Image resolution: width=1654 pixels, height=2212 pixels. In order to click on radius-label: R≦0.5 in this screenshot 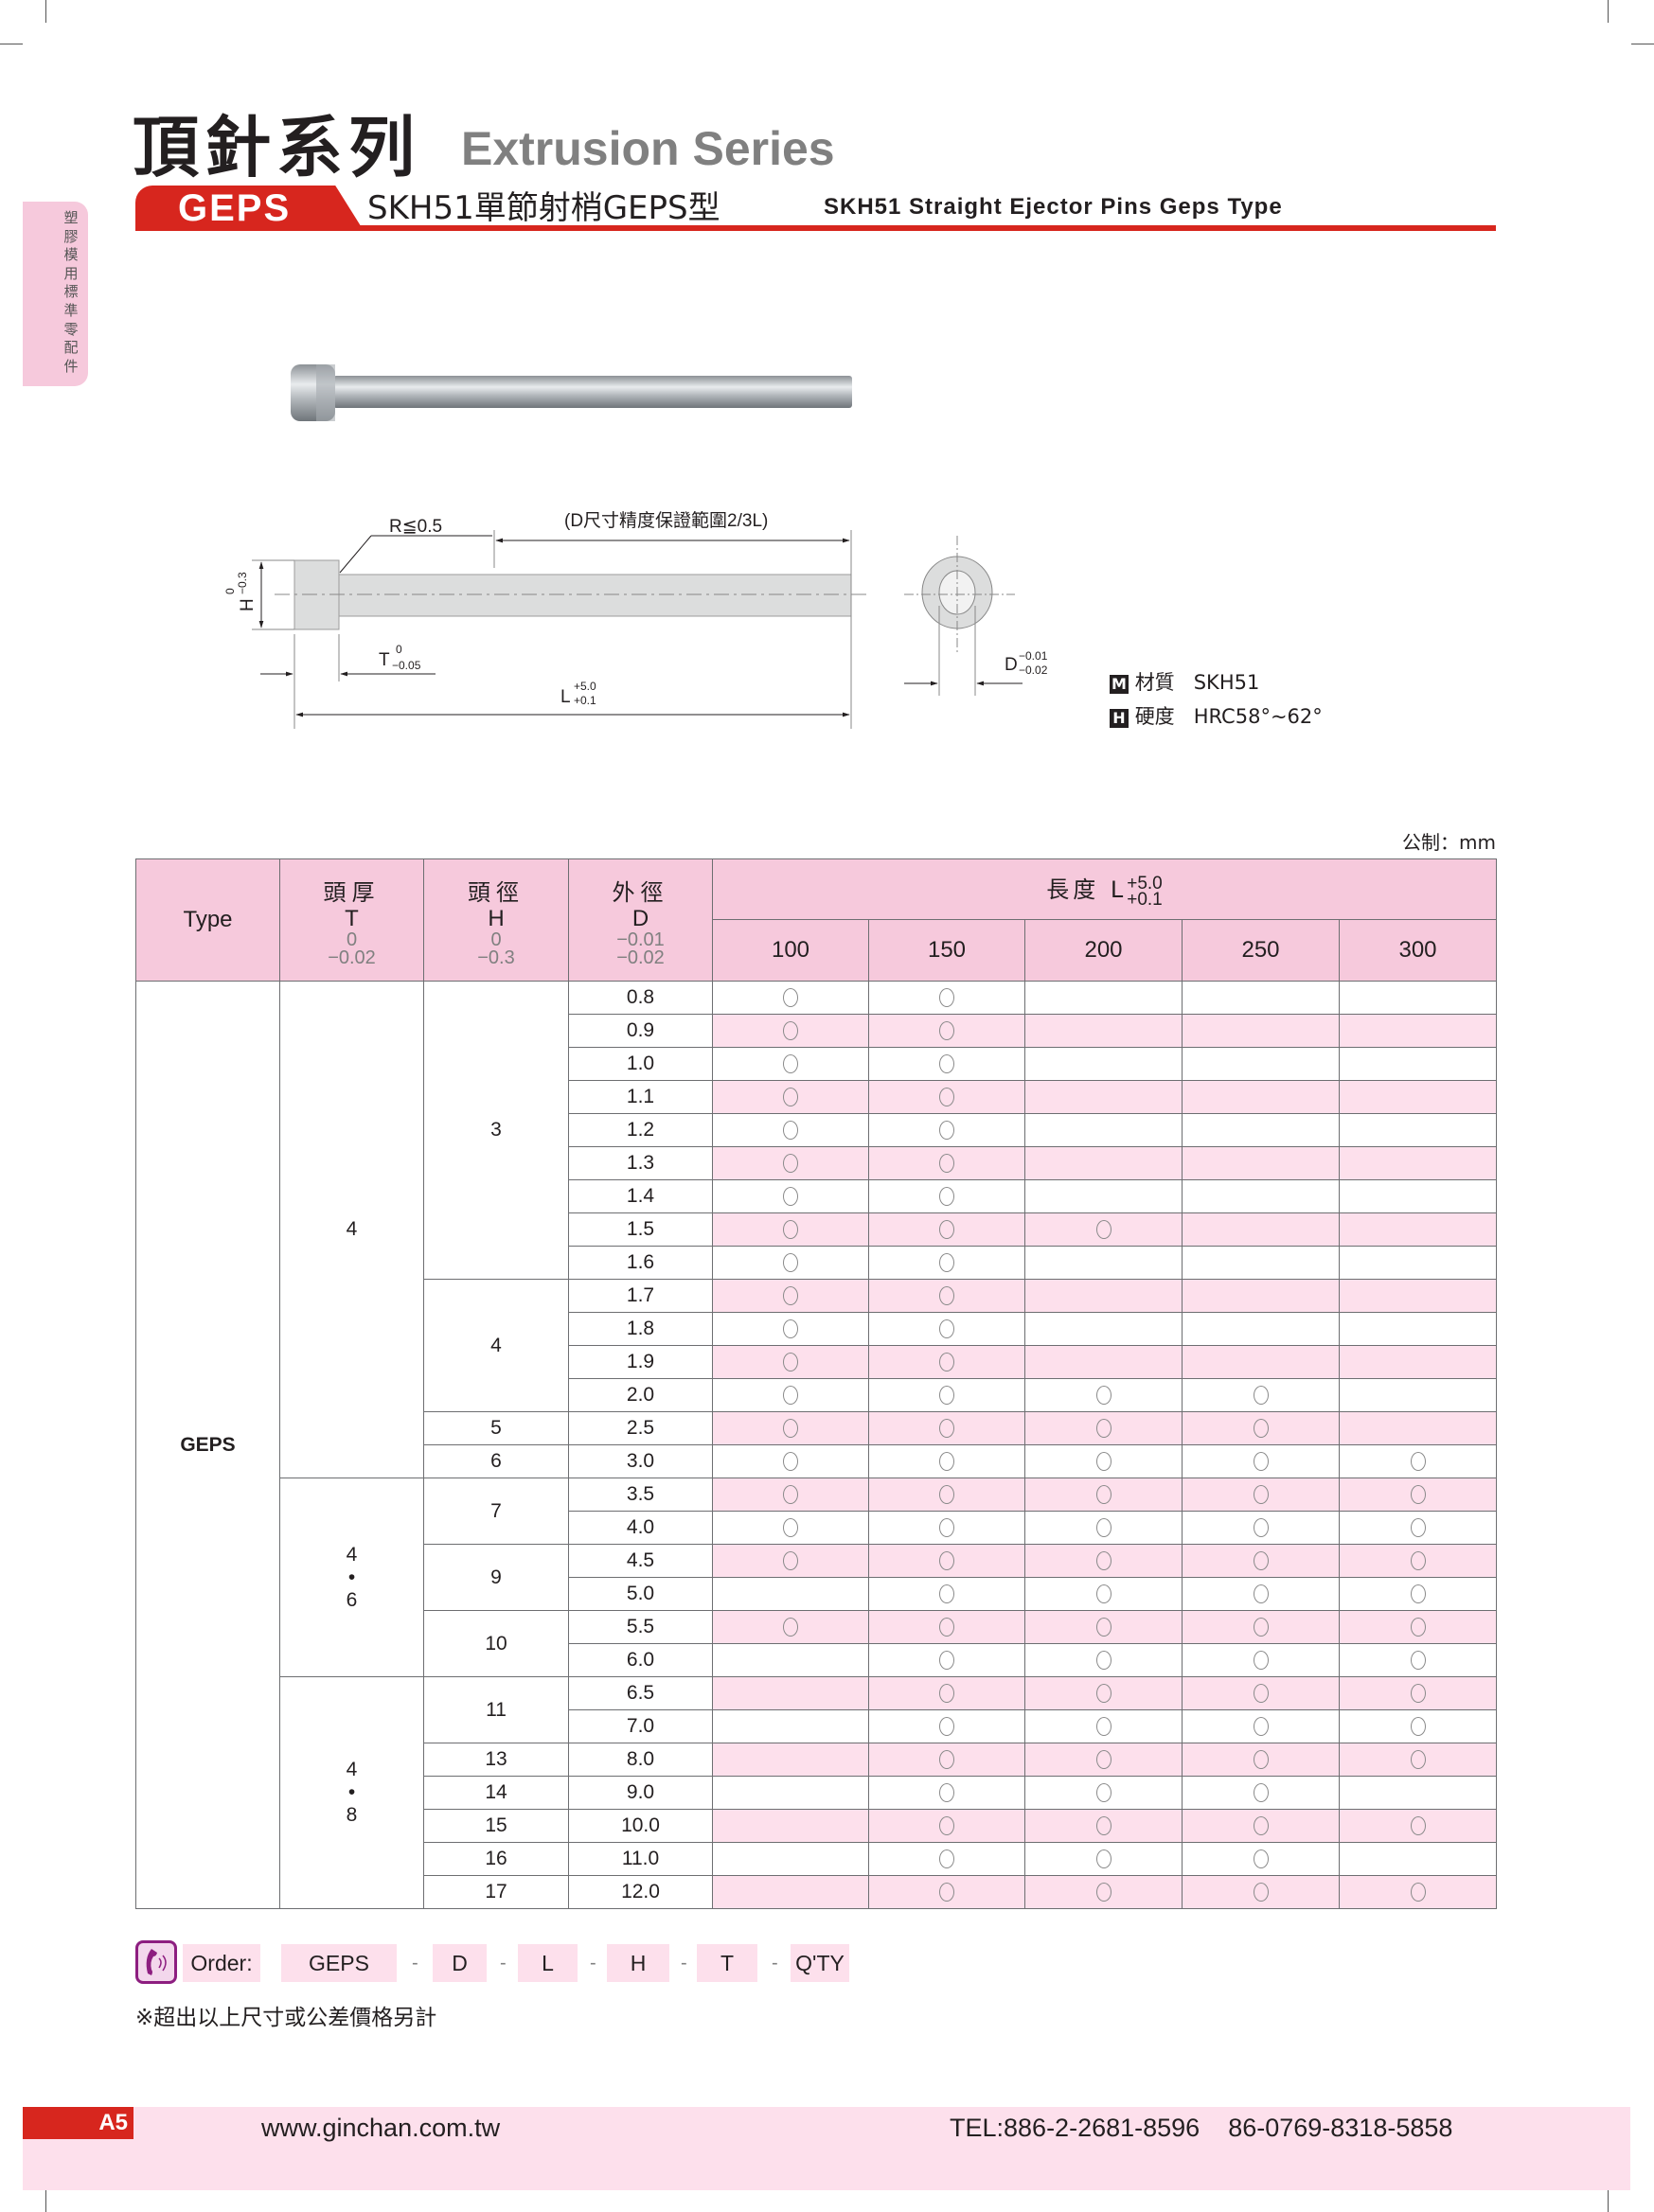, I will do `click(415, 527)`.